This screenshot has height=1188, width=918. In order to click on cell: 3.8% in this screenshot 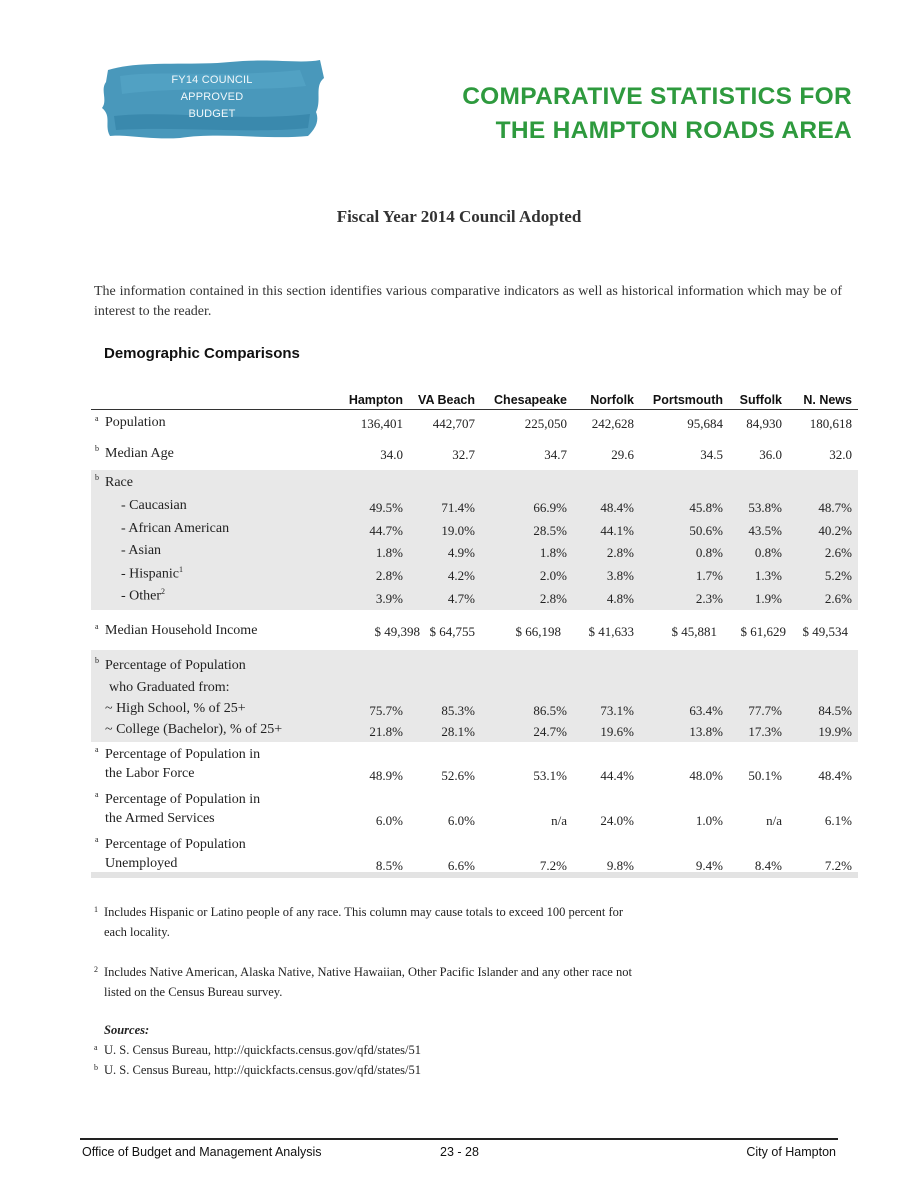, I will do `click(620, 575)`.